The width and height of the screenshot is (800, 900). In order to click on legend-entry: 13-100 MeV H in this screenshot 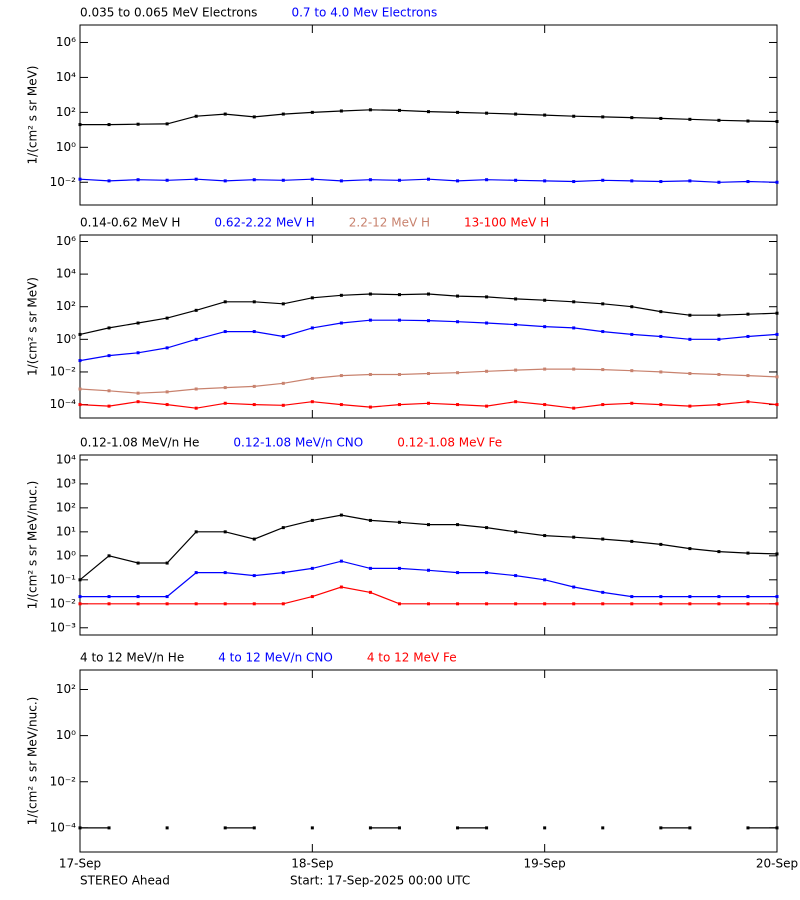, I will do `click(506, 223)`.